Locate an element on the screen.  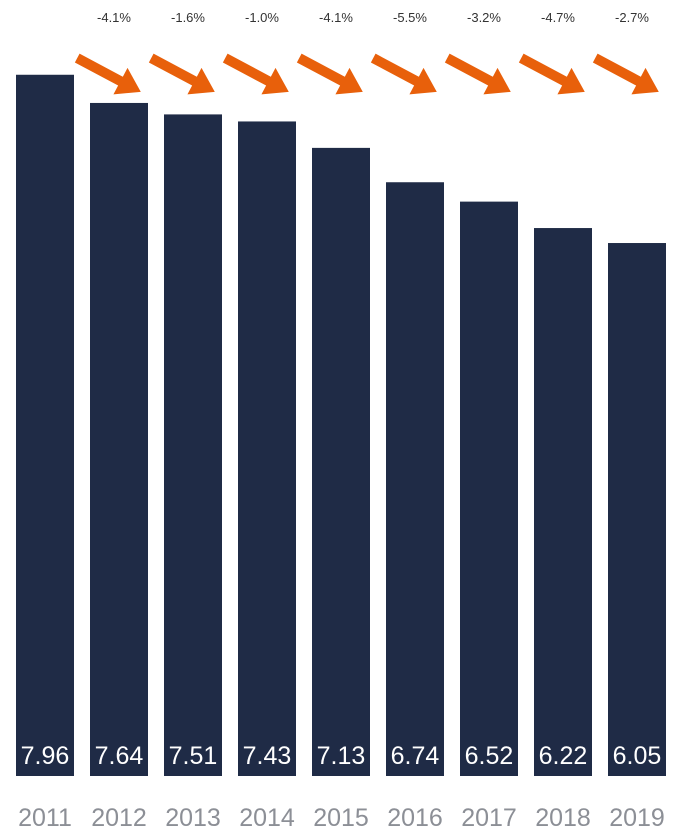
category-label-2016: 2016 is located at coordinates (415, 818).